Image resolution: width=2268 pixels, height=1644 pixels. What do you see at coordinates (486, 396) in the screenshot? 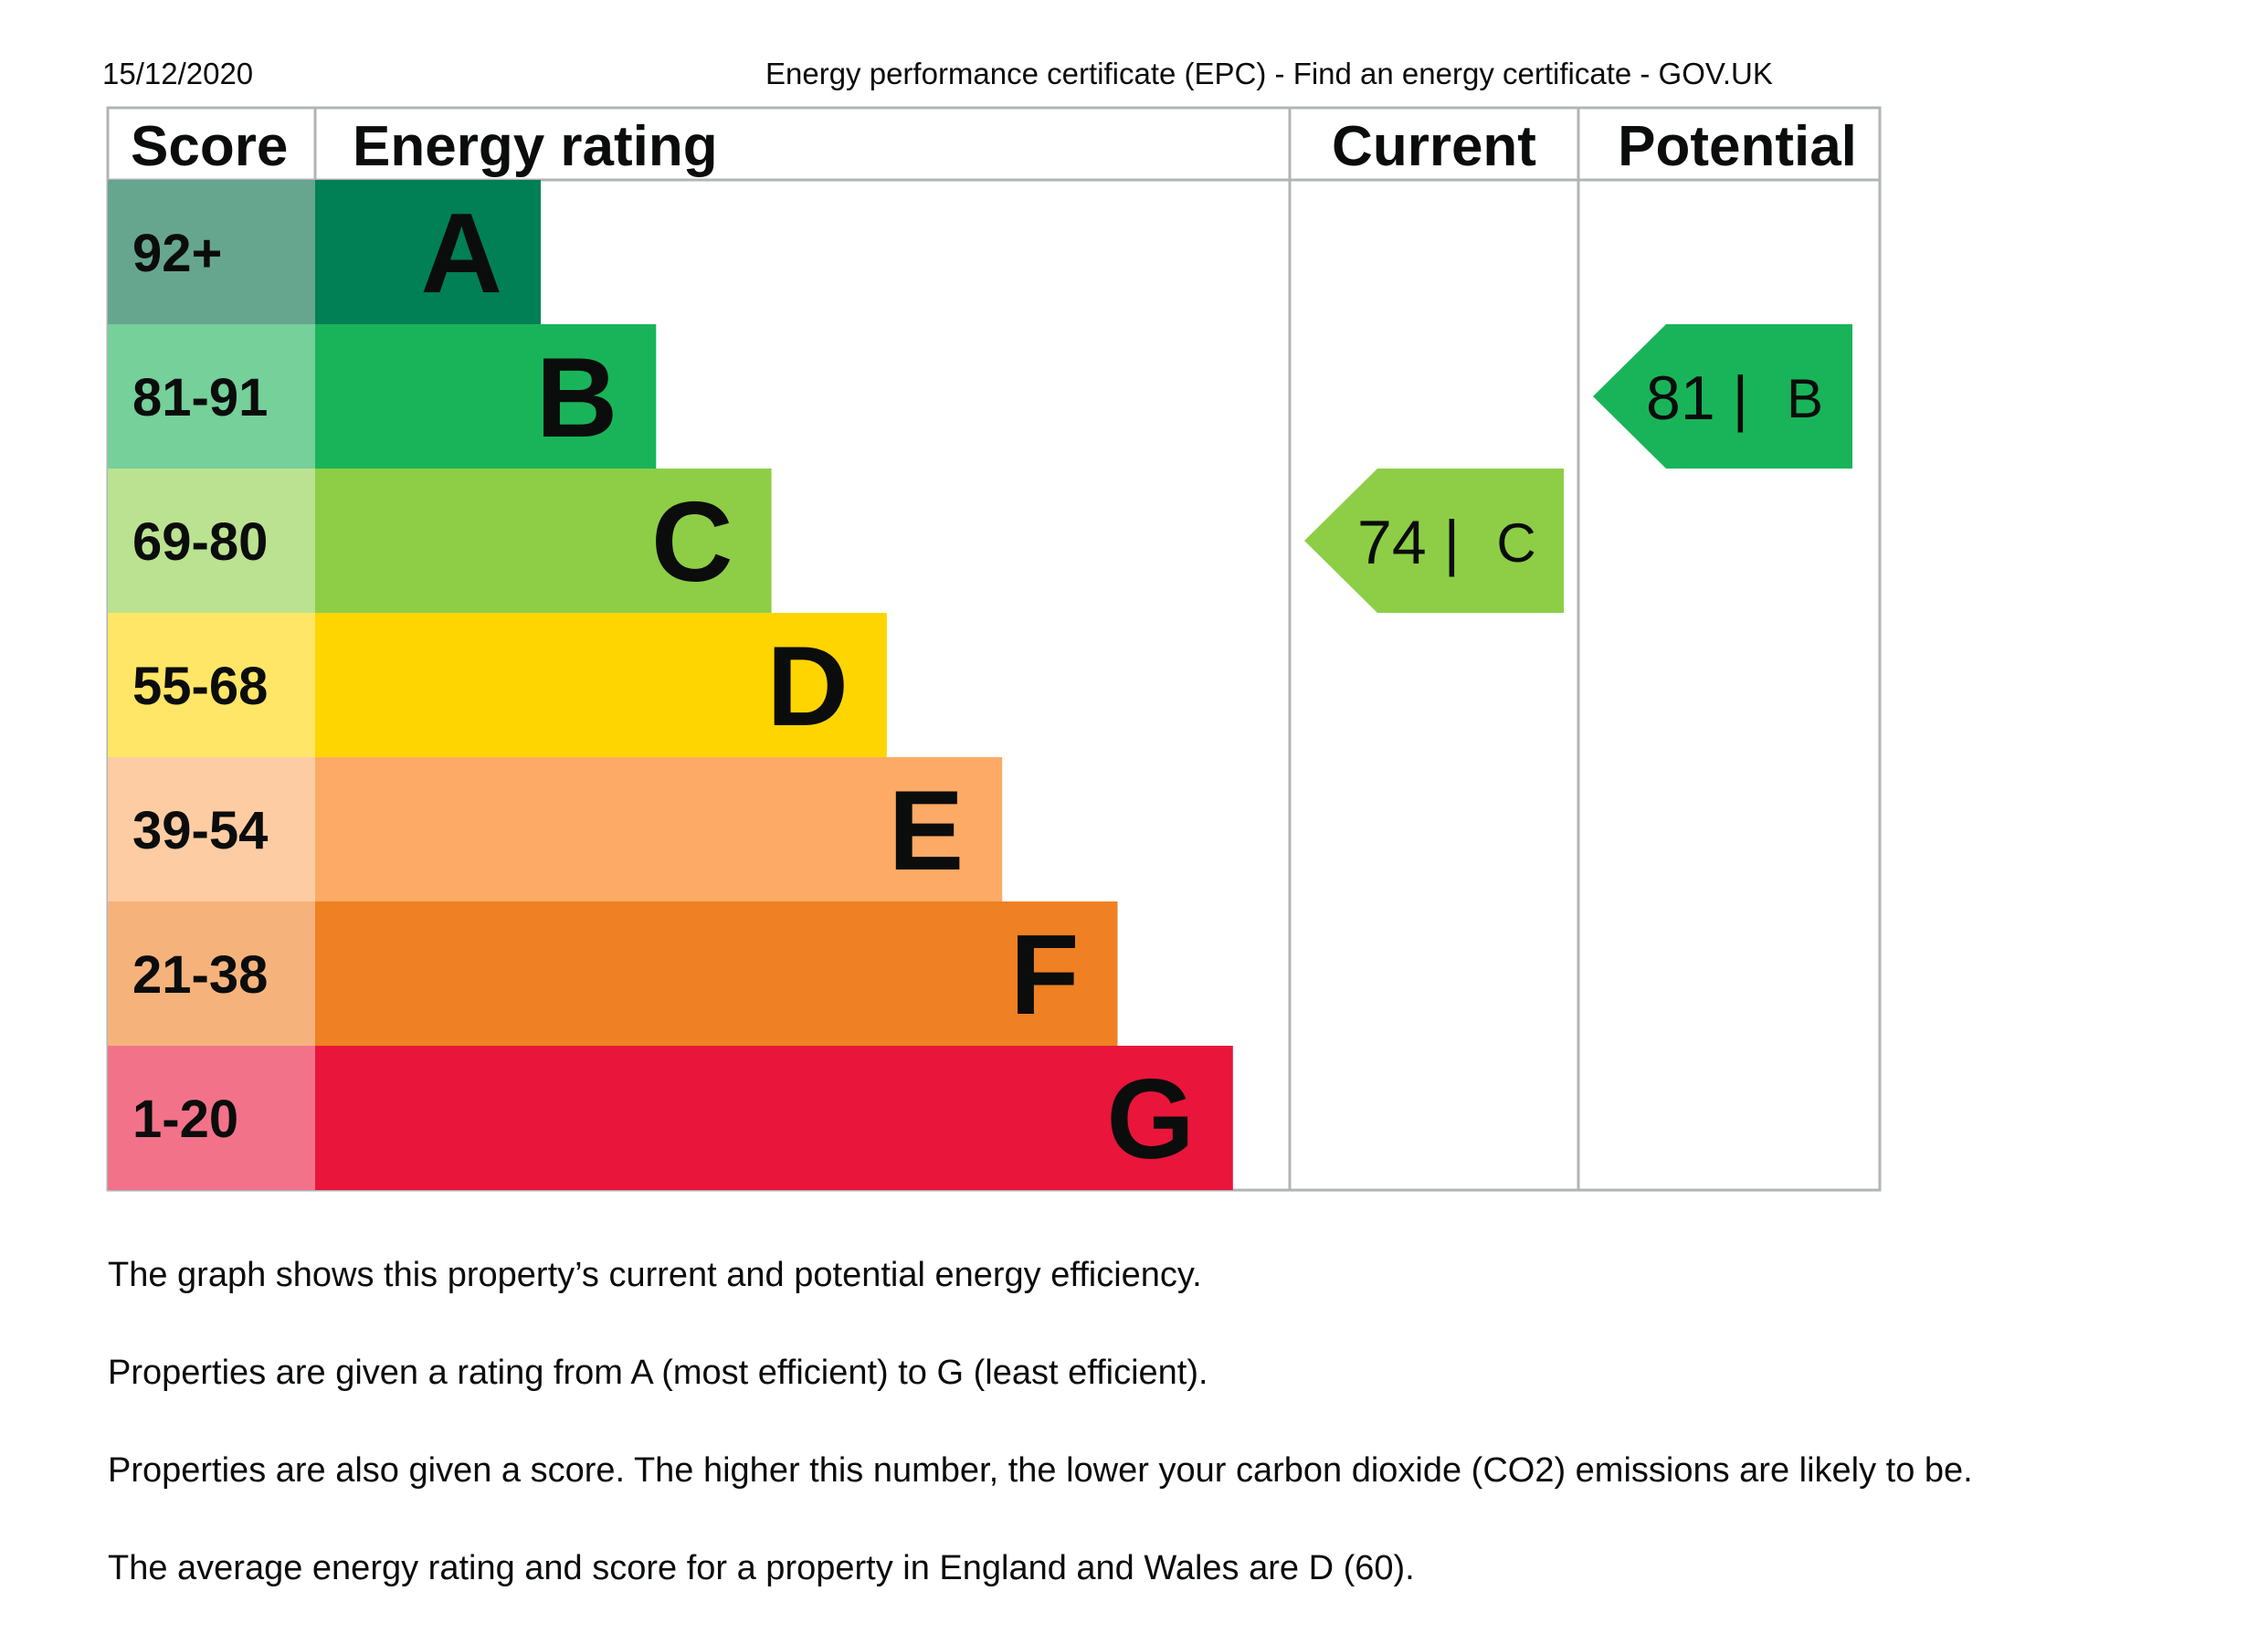
I see `rating-bar-b` at bounding box center [486, 396].